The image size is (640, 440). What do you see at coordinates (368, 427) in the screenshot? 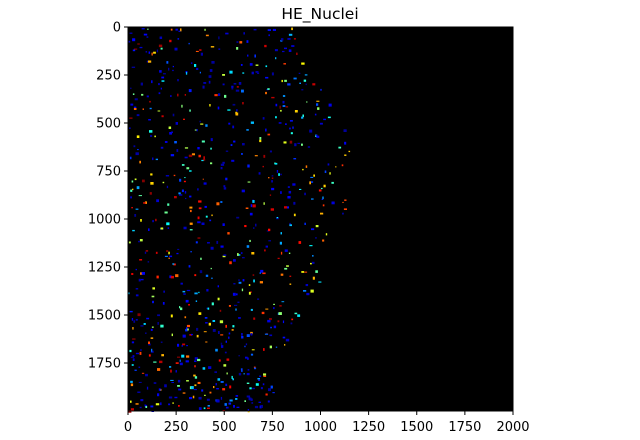
I see `x-tick-label: 1250` at bounding box center [368, 427].